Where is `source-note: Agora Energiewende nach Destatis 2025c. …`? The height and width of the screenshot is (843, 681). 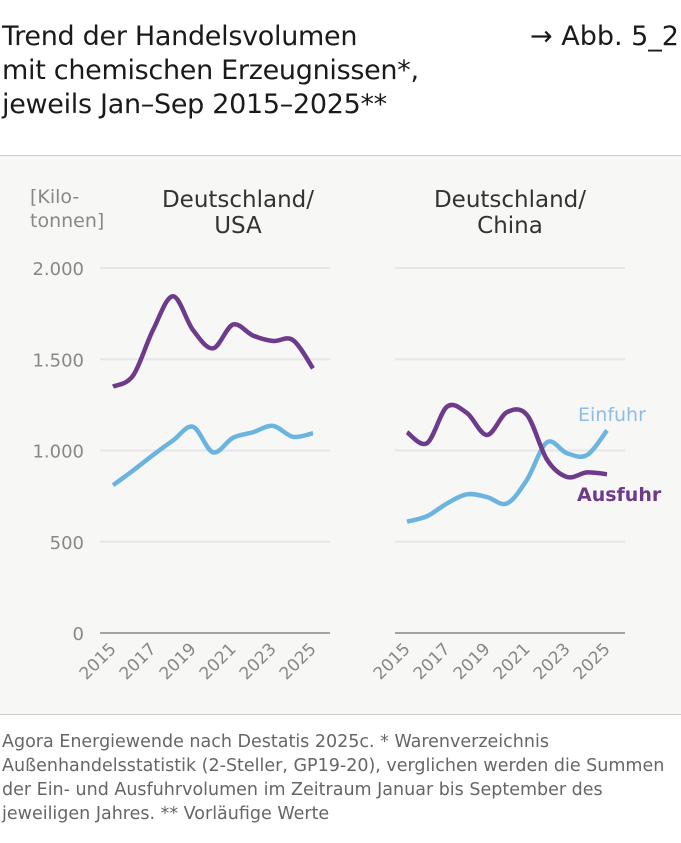
source-note: Agora Energiewende nach Destatis 2025c. … is located at coordinates (333, 778).